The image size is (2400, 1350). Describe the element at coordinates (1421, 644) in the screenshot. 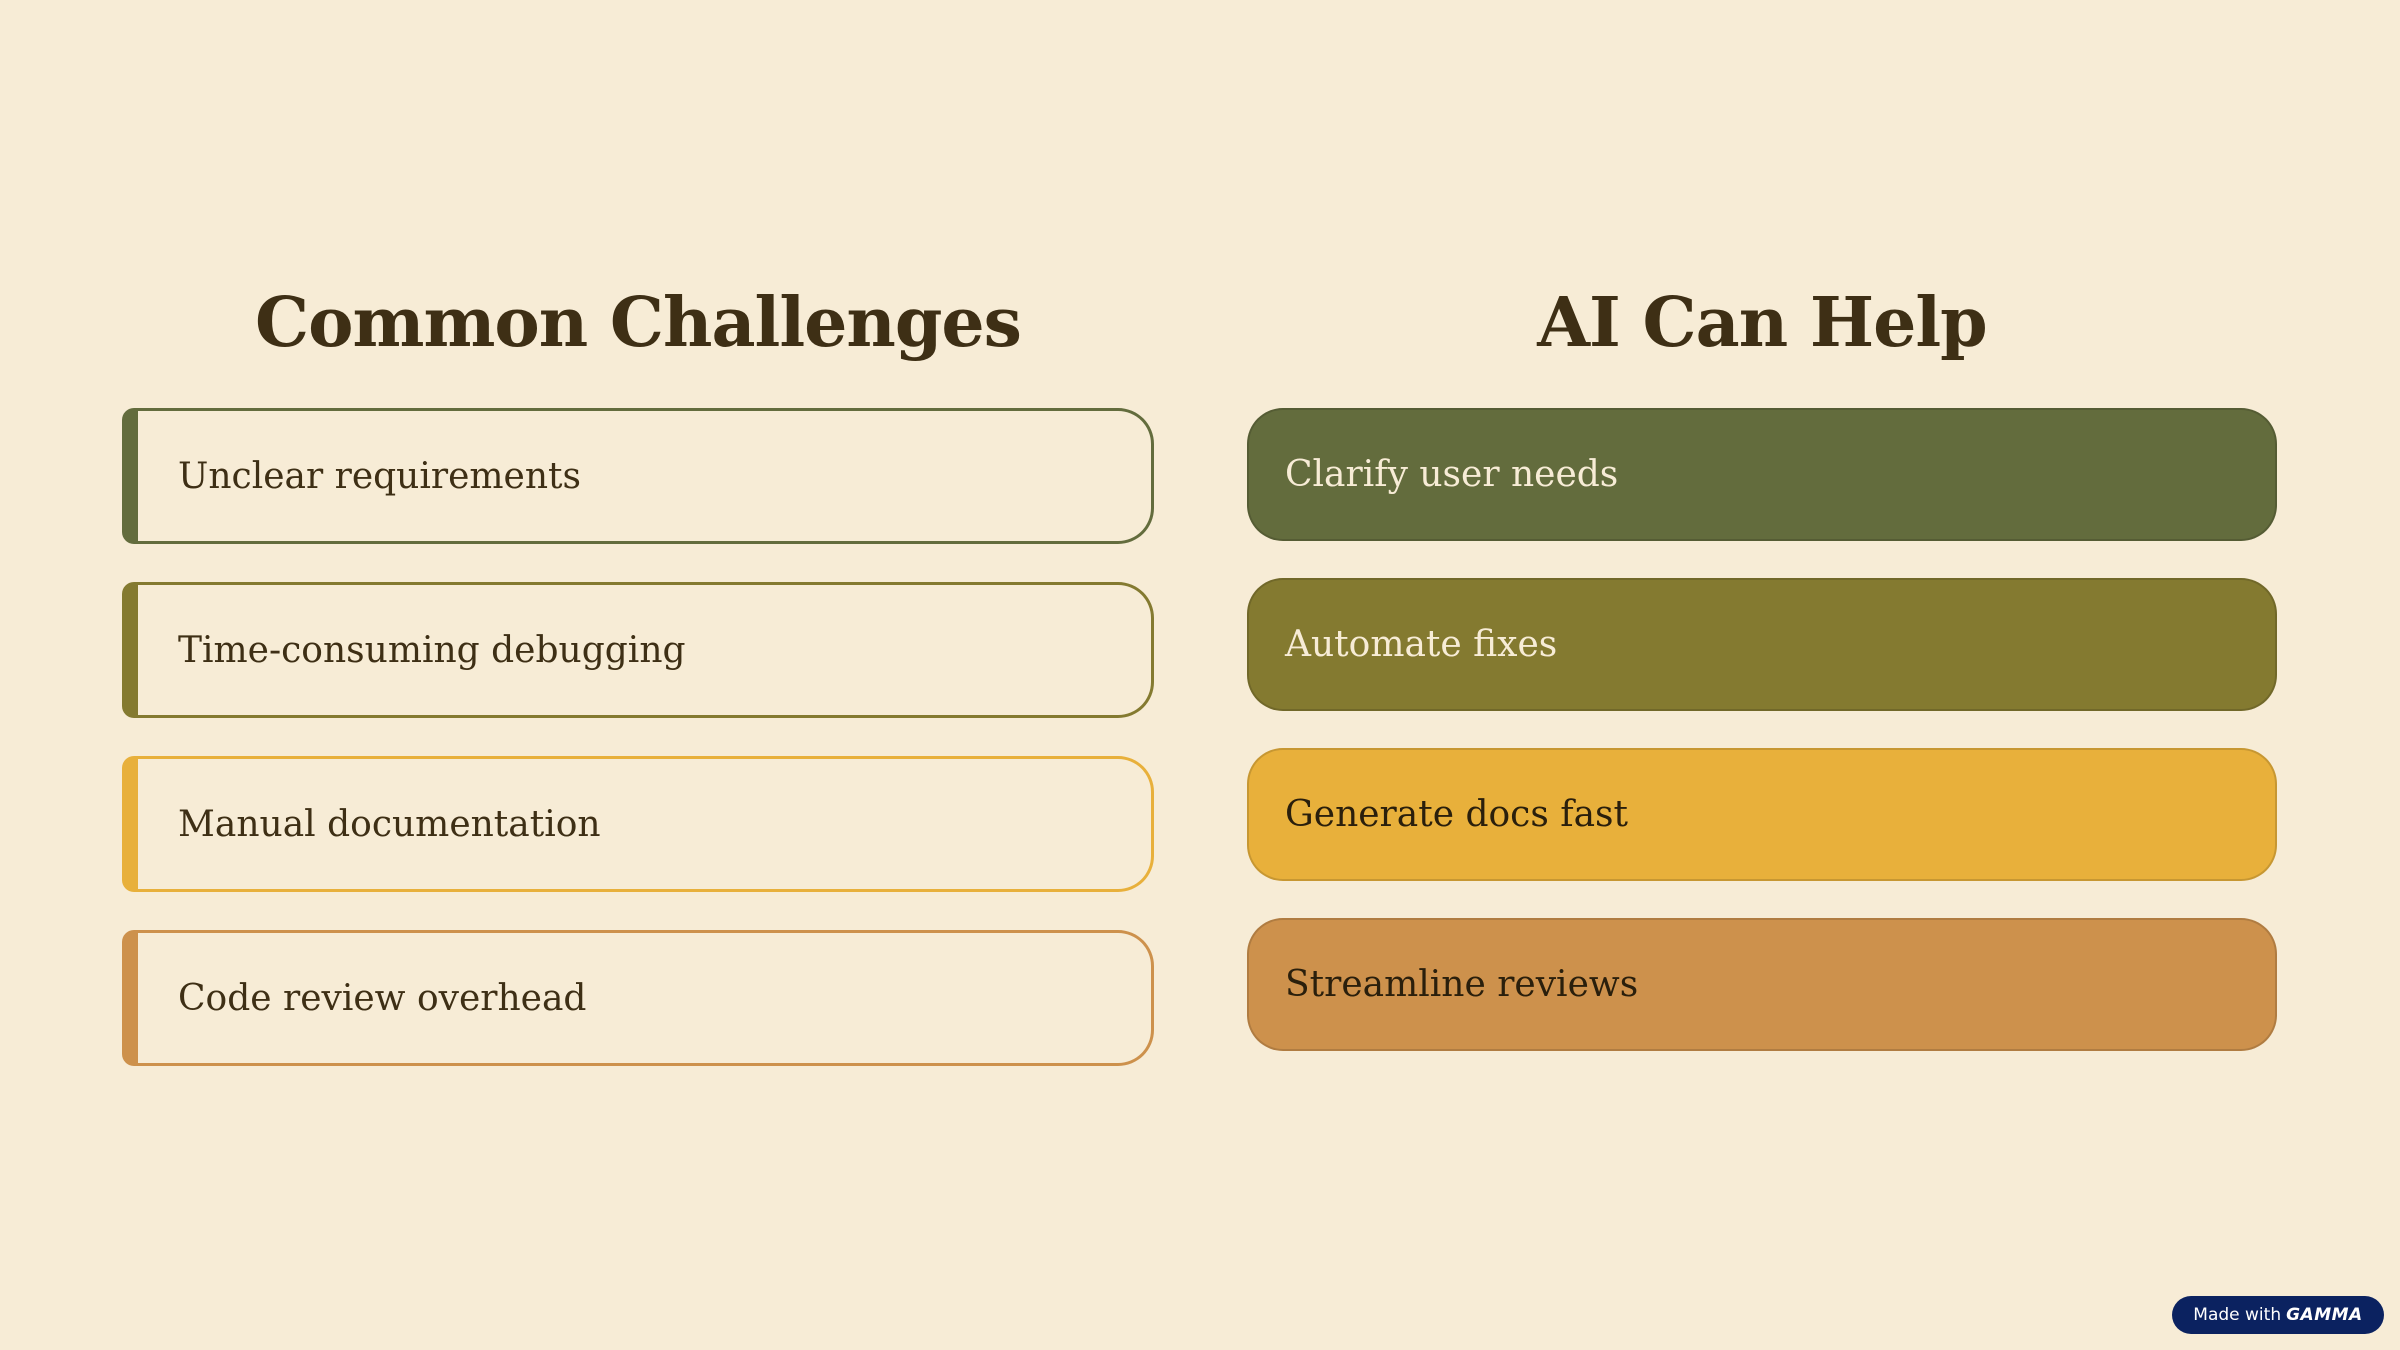

I see `help-label: Automate fixes` at that location.